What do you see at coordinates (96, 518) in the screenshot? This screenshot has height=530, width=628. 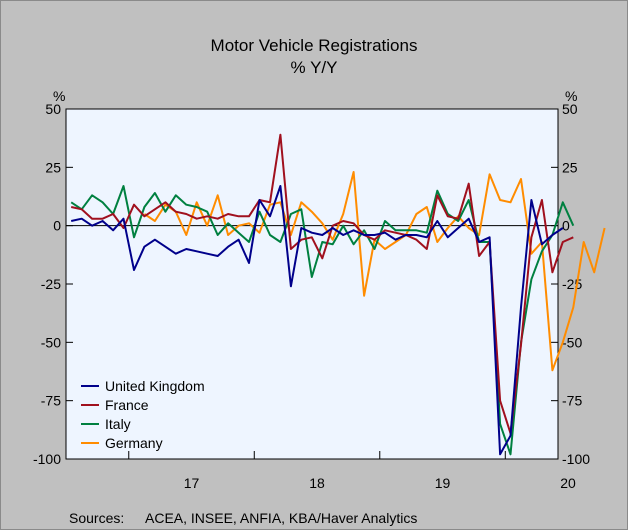 I see `sources-label: Sources:` at bounding box center [96, 518].